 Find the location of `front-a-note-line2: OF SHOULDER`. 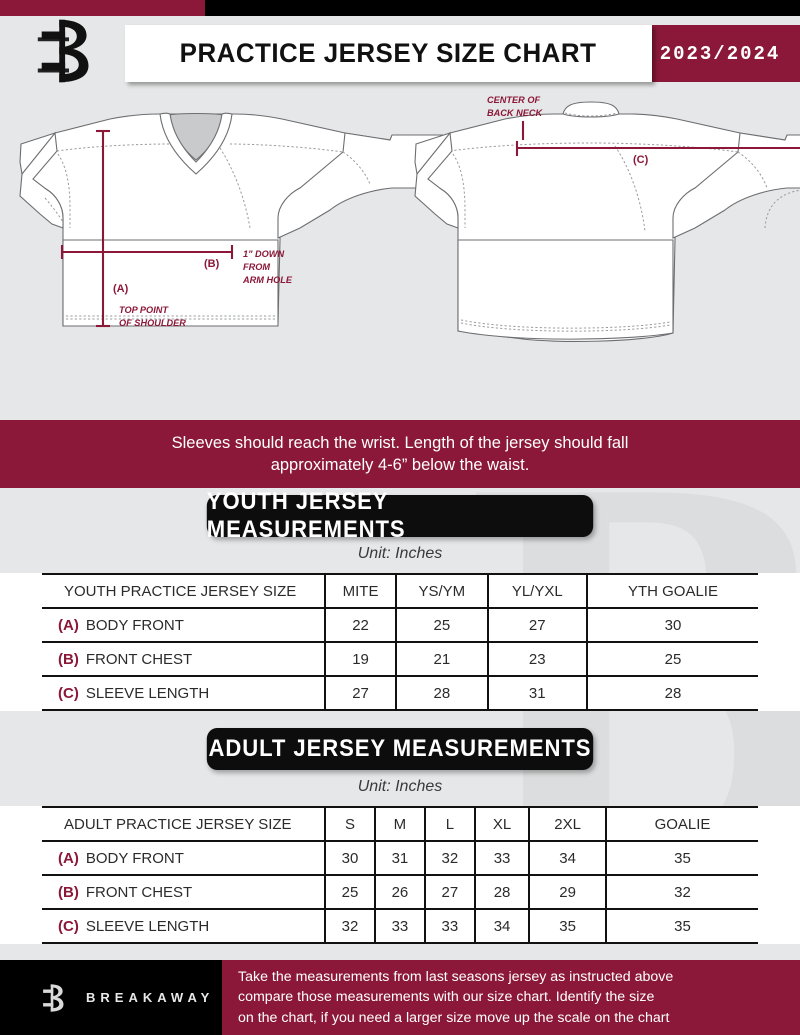

front-a-note-line2: OF SHOULDER is located at coordinates (152, 323).